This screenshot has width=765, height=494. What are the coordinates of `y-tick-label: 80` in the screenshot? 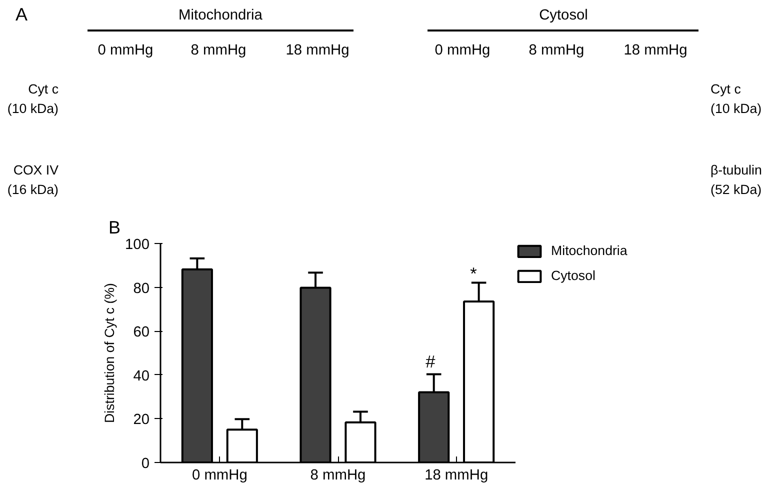 It's located at (141, 288).